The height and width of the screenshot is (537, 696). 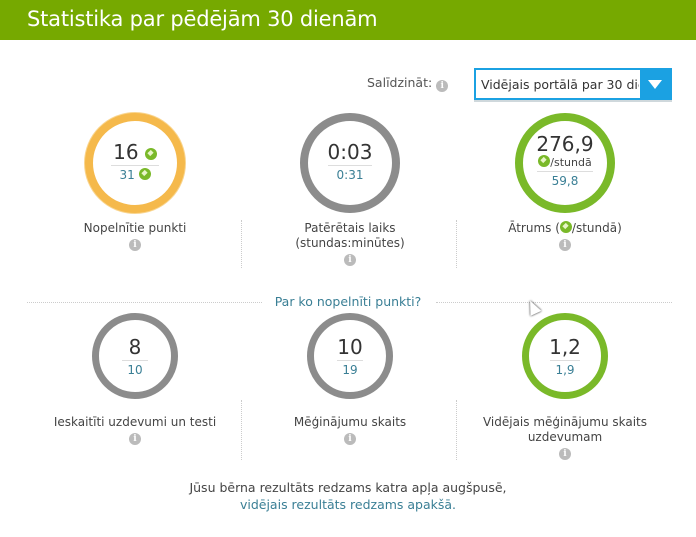 I want to click on time-average: 0:31, so click(x=350, y=173).